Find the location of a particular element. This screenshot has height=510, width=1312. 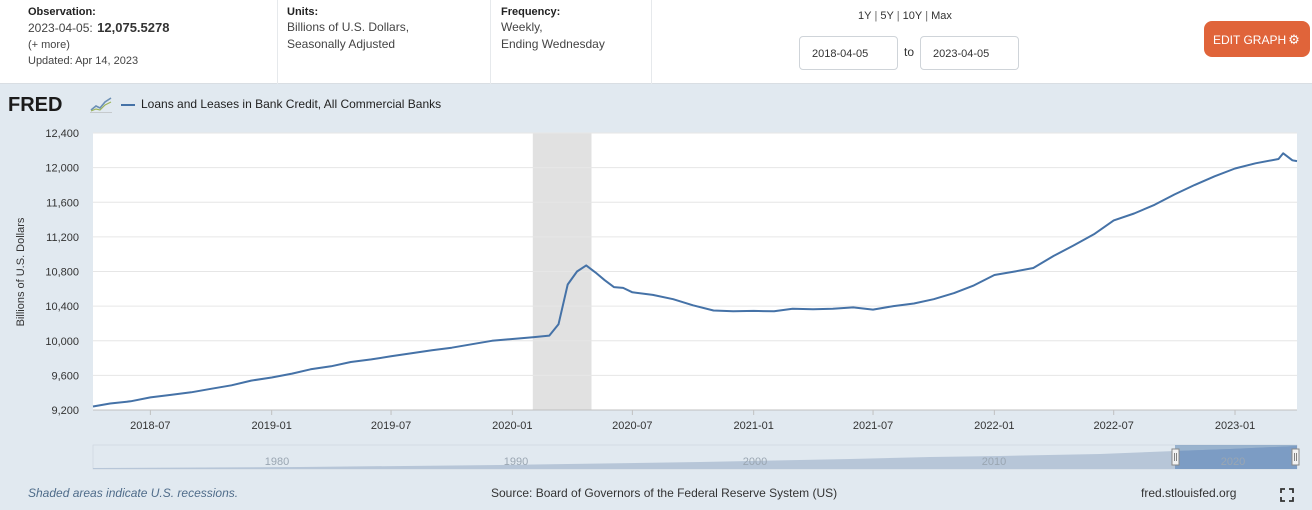

range-1y: 1Y is located at coordinates (865, 16).